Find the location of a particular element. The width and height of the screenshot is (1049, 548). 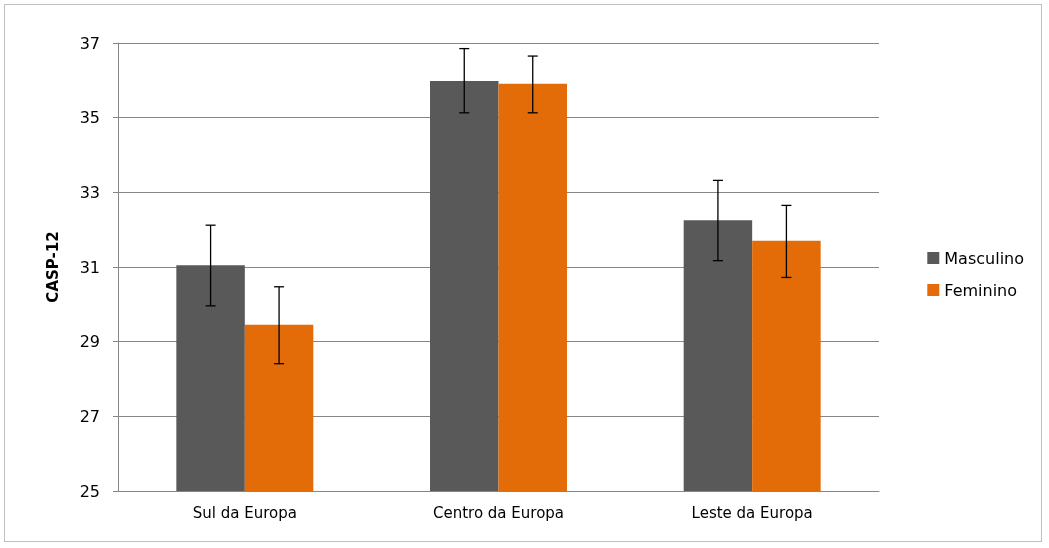

y-tick-label: 27 is located at coordinates (89, 416).